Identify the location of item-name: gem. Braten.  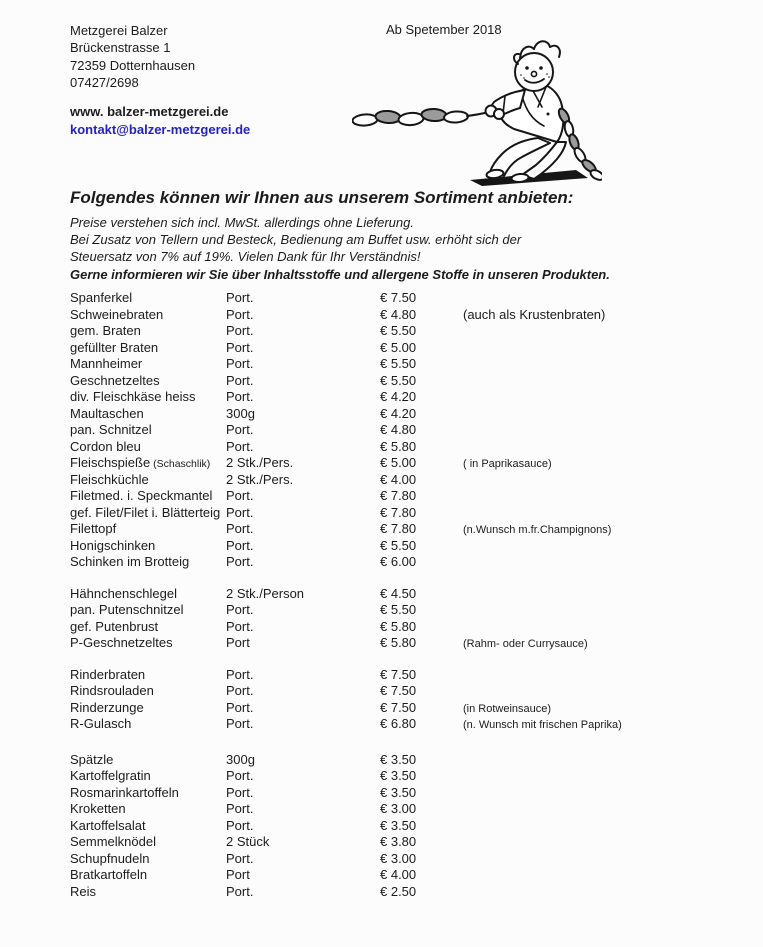
(105, 330).